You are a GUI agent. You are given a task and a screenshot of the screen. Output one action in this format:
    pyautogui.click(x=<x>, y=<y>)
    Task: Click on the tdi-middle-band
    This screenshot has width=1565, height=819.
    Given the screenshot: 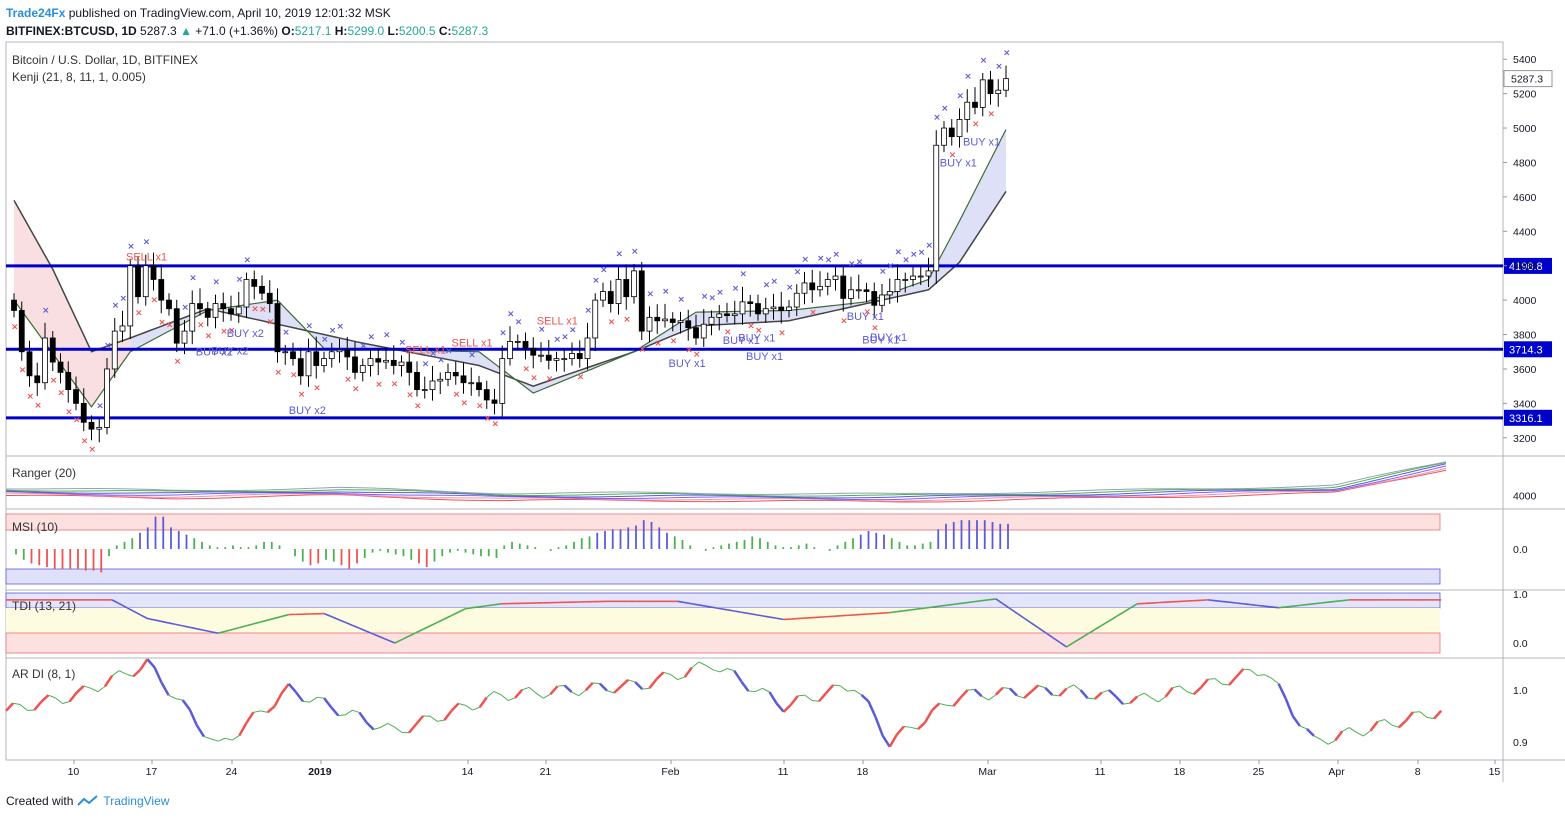 What is the action you would take?
    pyautogui.click(x=723, y=620)
    